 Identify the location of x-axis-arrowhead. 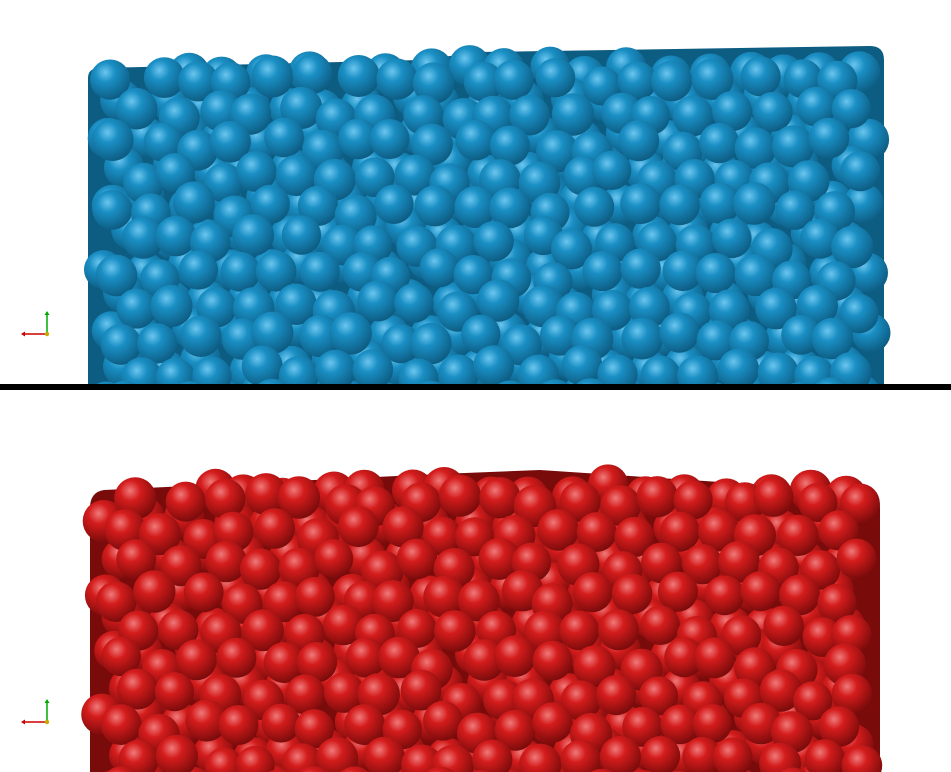
(23, 722).